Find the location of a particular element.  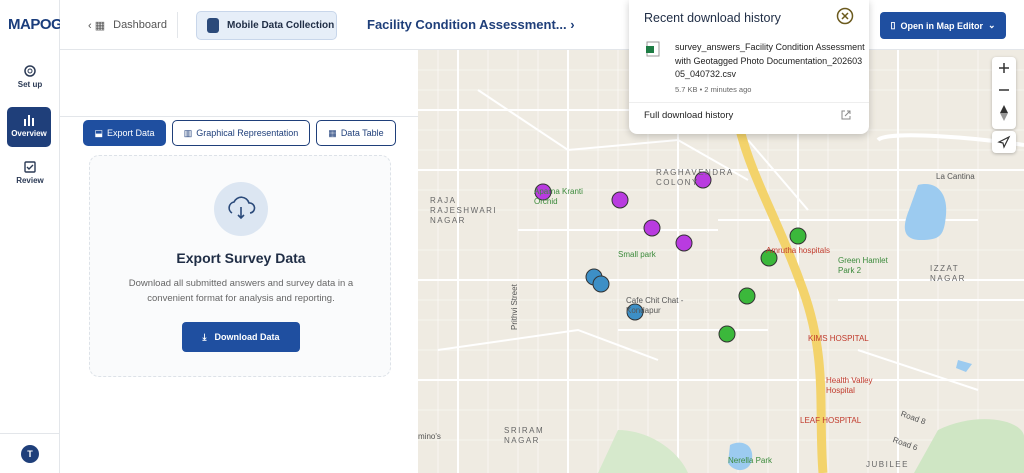

csv-icon is located at coordinates (653, 49).